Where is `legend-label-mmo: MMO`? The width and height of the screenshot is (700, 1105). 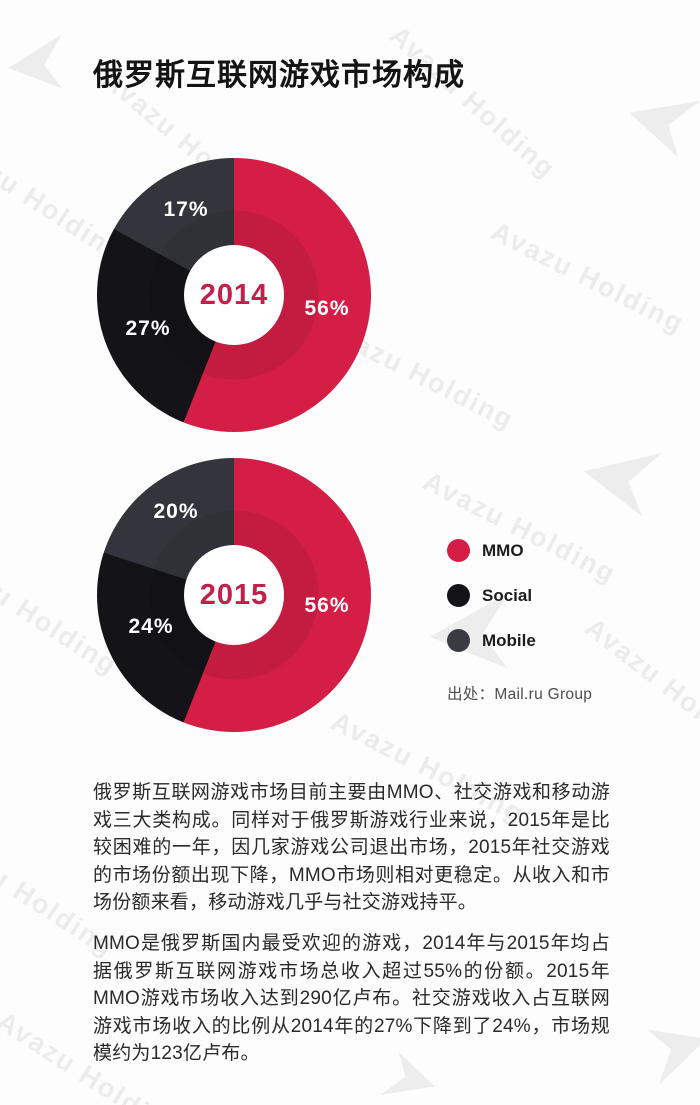 legend-label-mmo: MMO is located at coordinates (503, 550).